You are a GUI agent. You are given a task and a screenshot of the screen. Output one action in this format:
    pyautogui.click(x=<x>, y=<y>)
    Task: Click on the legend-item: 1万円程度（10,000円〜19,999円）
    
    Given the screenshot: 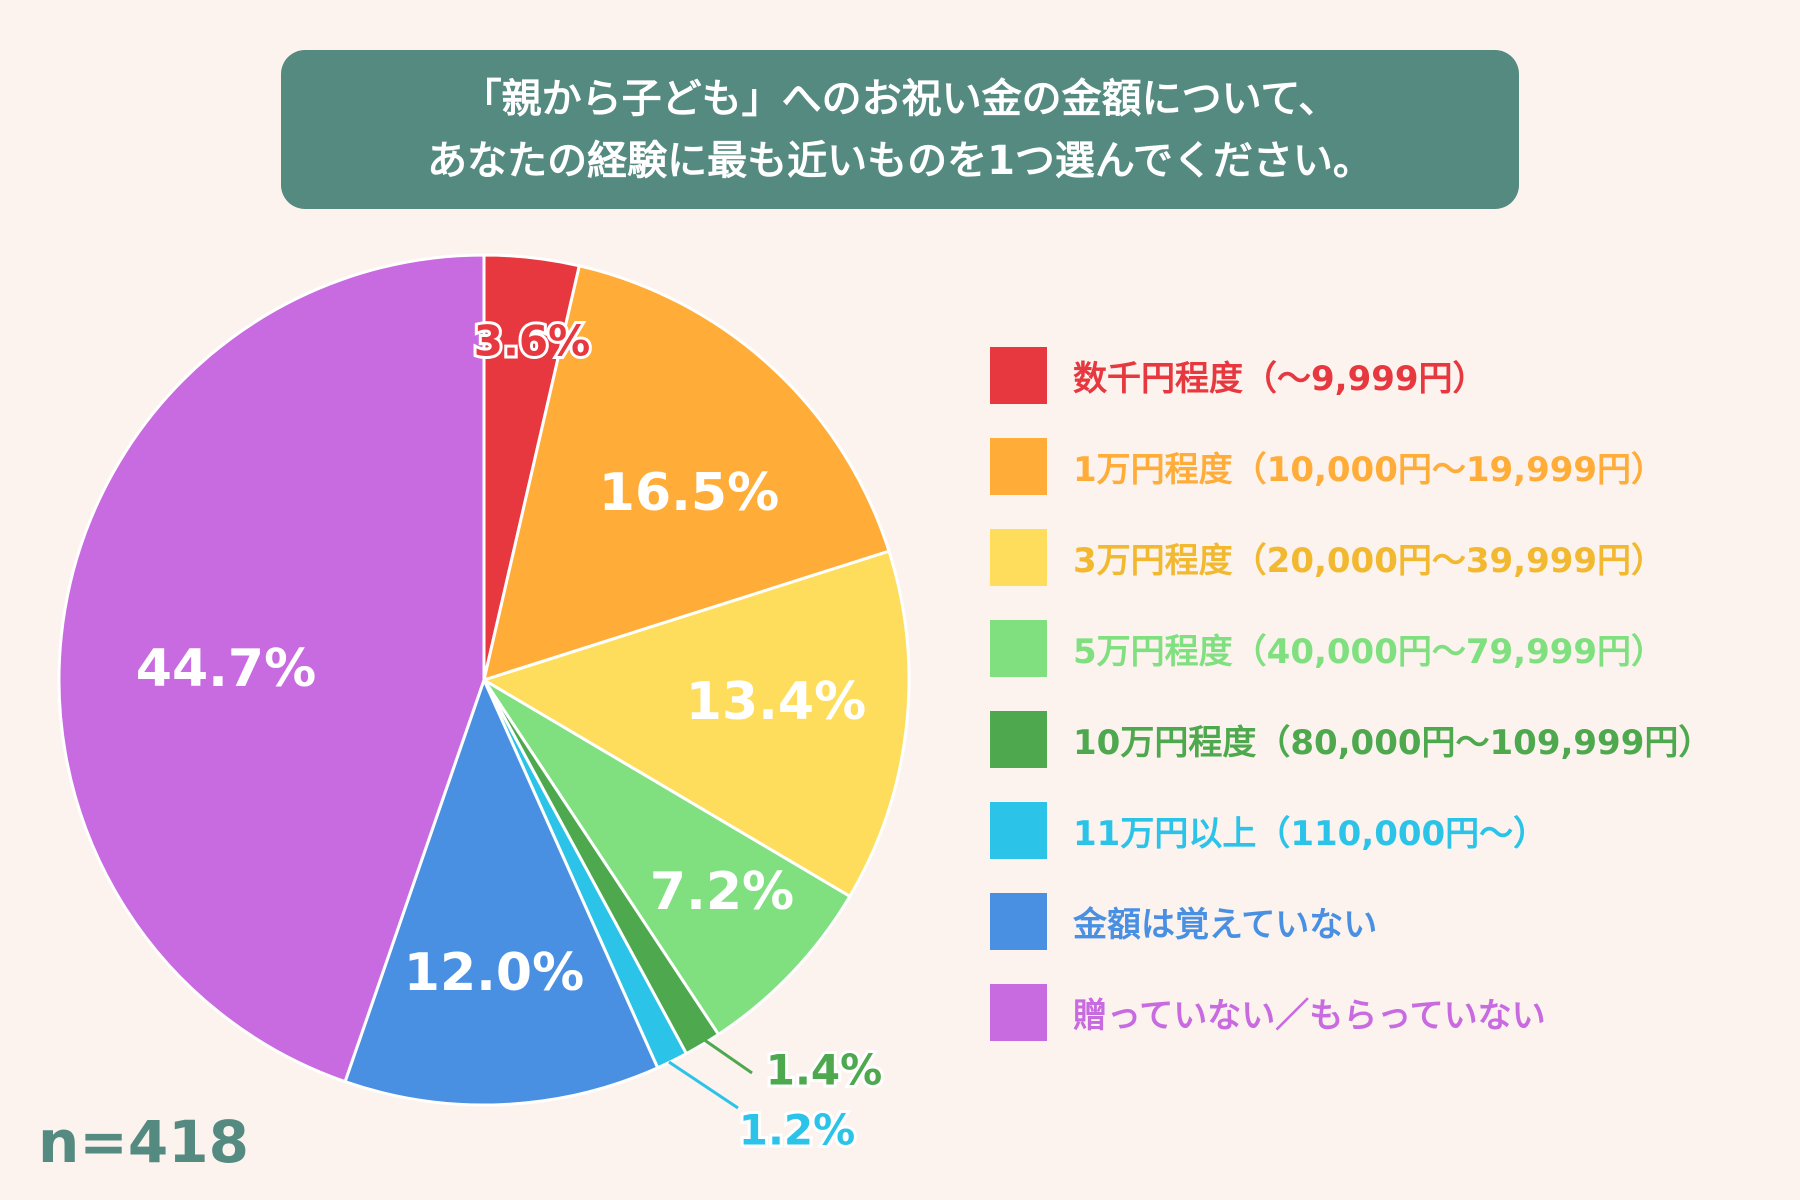 What is the action you would take?
    pyautogui.click(x=1351, y=466)
    